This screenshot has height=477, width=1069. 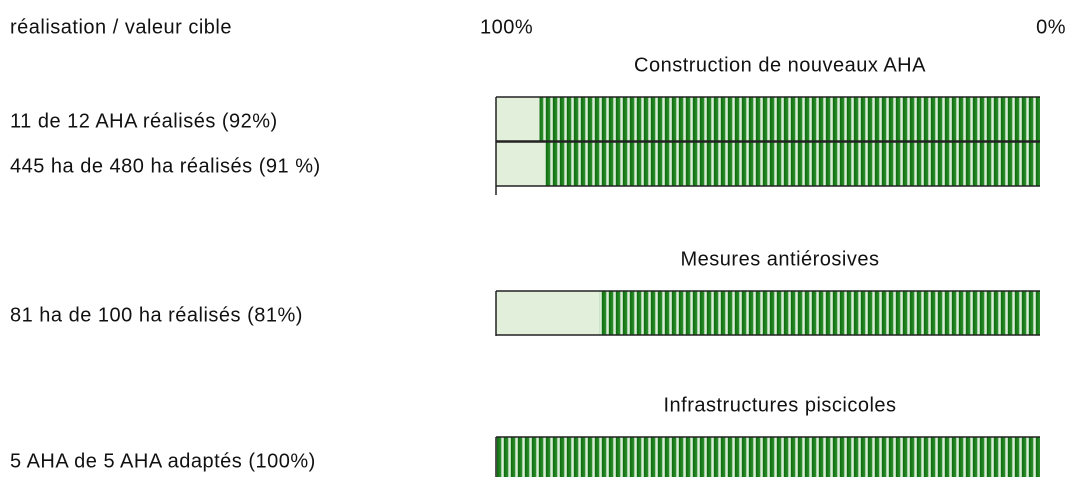 What do you see at coordinates (779, 405) in the screenshot?
I see `group-title: Infrastructures piscicoles` at bounding box center [779, 405].